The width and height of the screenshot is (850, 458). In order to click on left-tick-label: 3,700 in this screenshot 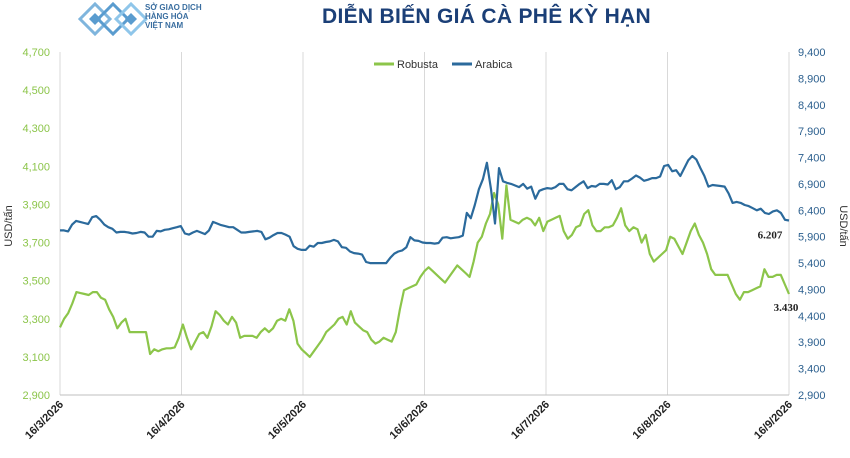, I will do `click(36, 244)`.